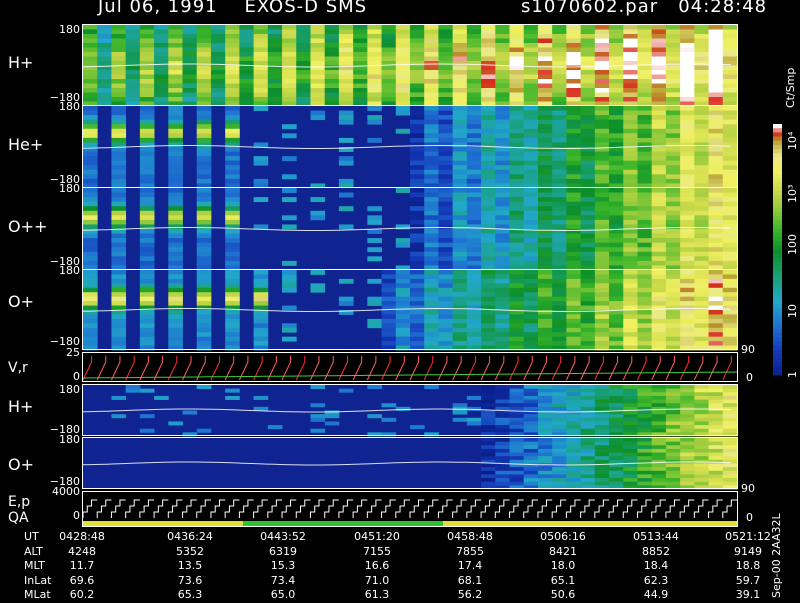  Describe the element at coordinates (283, 565) in the screenshot. I see `table-cell: 15.3` at that location.